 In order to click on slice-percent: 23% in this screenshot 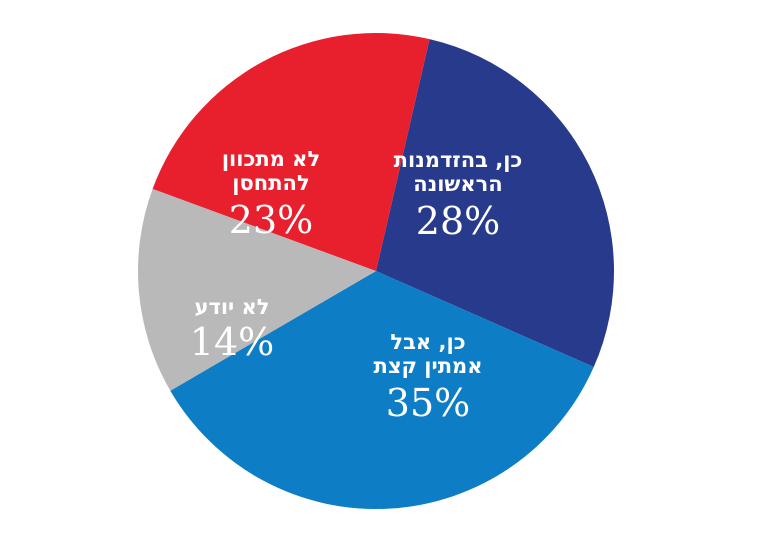, I will do `click(271, 220)`.